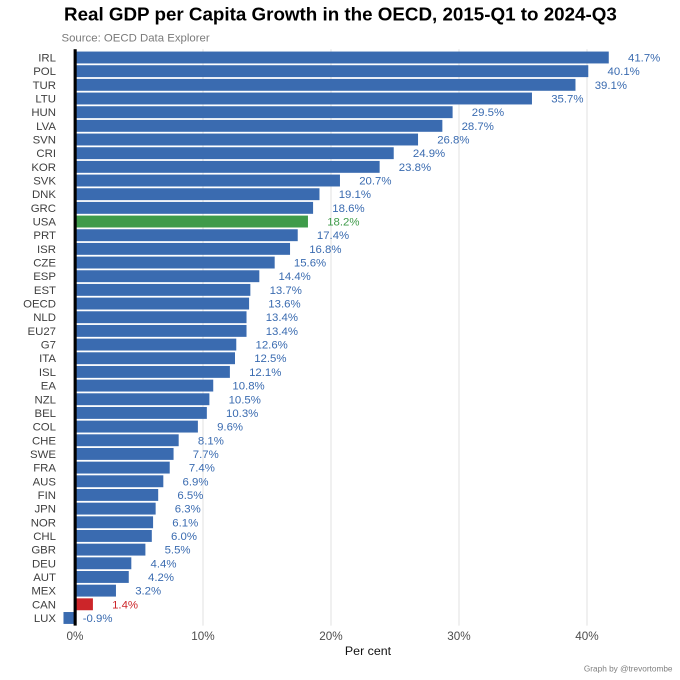 The height and width of the screenshot is (680, 680). I want to click on svg-text: 17.4%, so click(333, 236).